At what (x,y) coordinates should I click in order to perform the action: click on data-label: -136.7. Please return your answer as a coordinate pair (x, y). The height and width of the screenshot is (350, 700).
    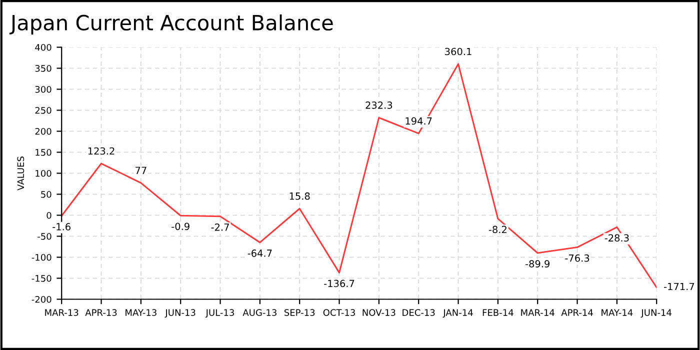
    Looking at the image, I should click on (339, 284).